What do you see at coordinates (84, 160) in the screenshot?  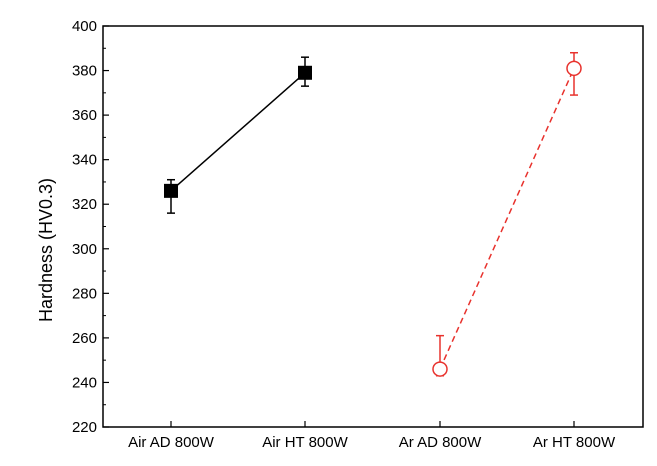 I see `y-tick-label: 340` at bounding box center [84, 160].